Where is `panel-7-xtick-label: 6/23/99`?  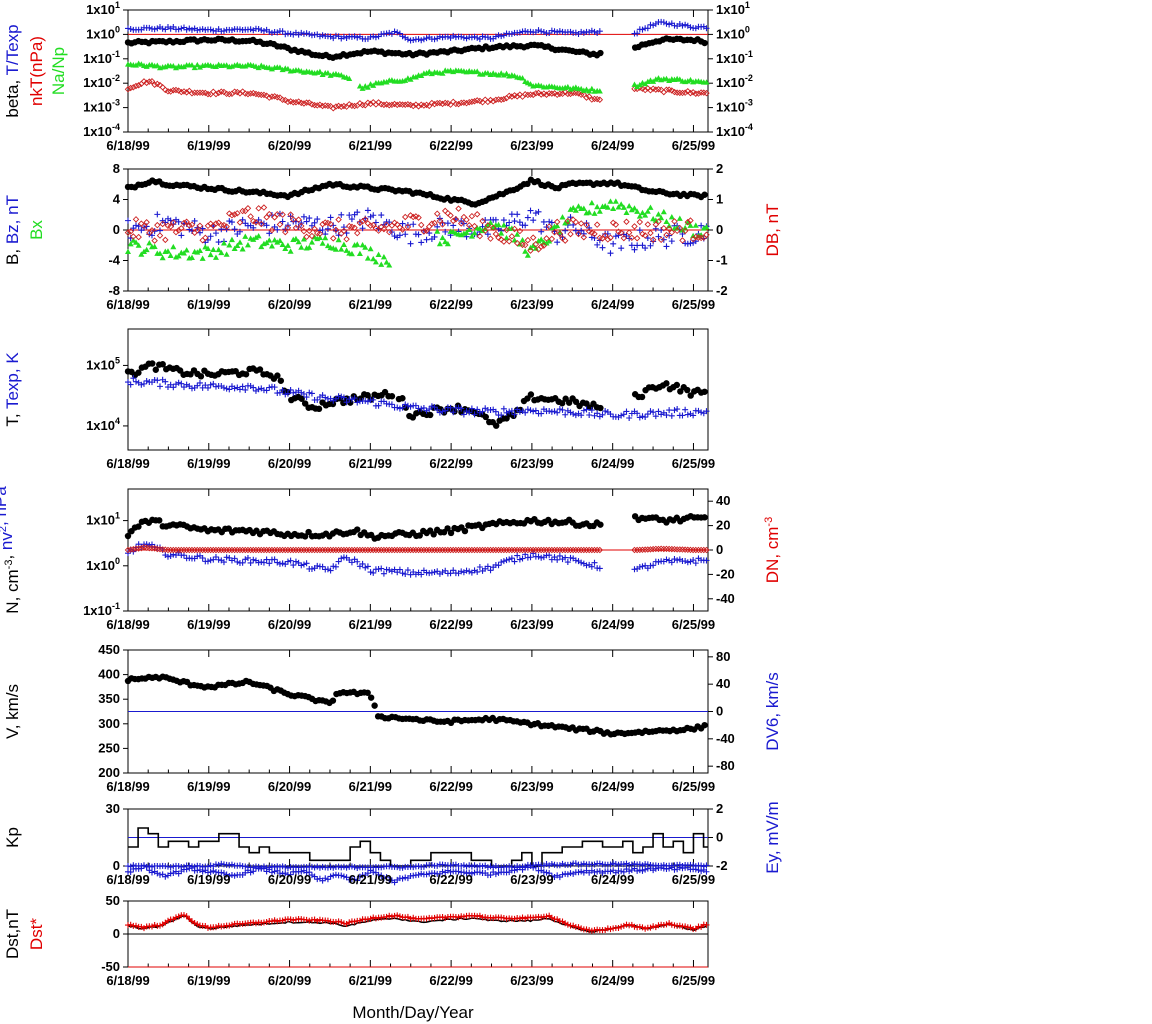 panel-7-xtick-label: 6/23/99 is located at coordinates (531, 980).